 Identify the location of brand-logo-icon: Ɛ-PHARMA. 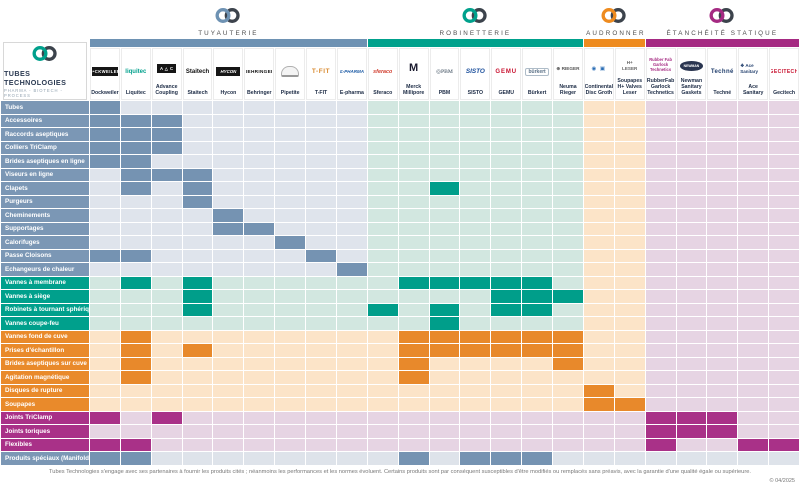
(351, 72).